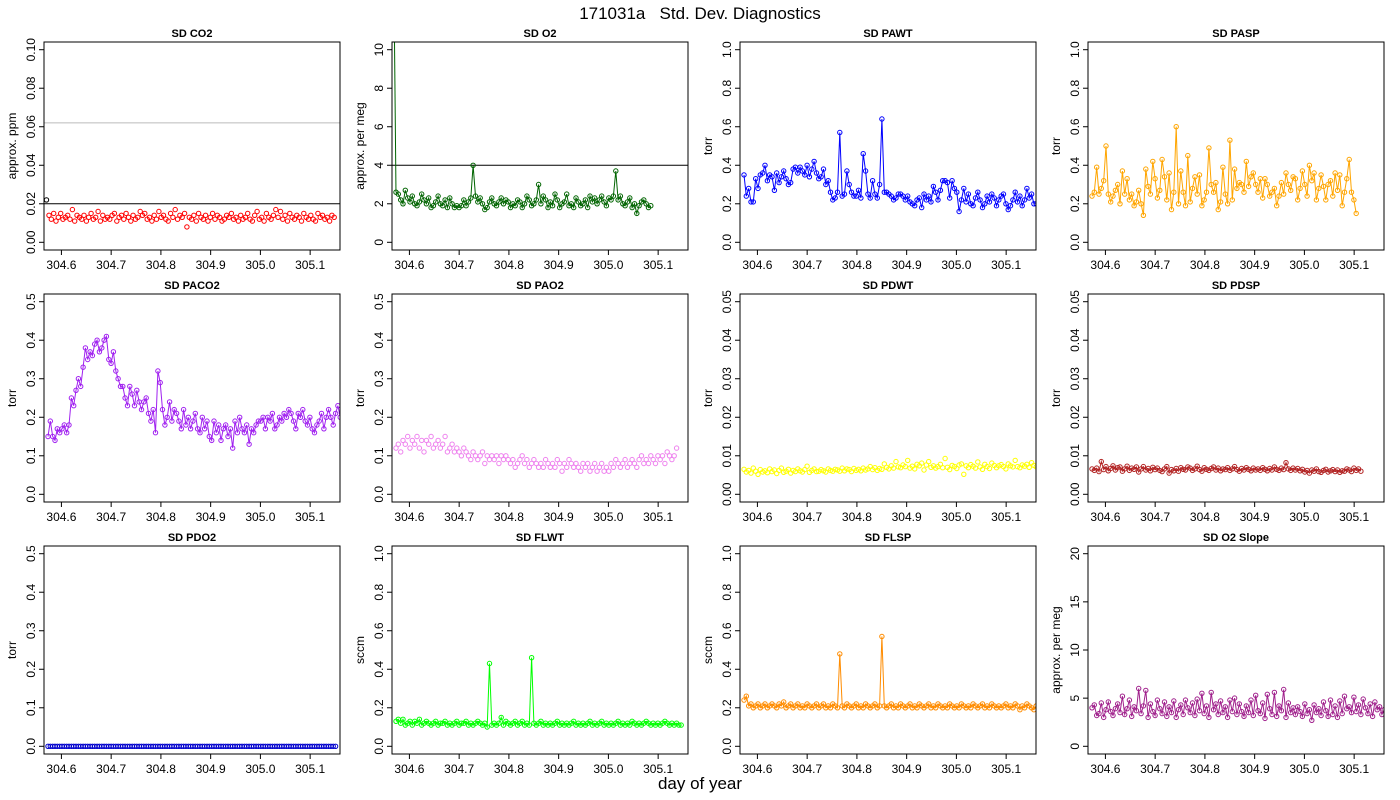  What do you see at coordinates (31, 301) in the screenshot?
I see `y-tick-label: 0.5` at bounding box center [31, 301].